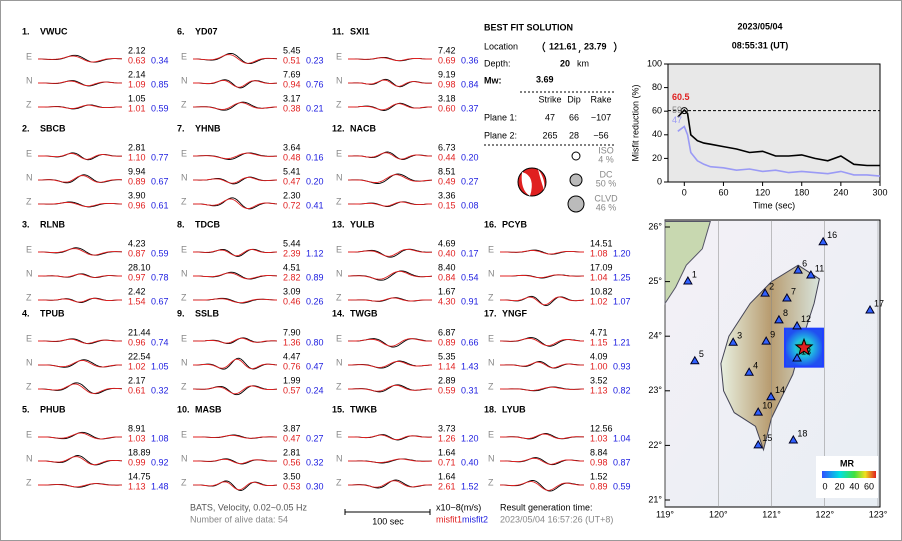 The height and width of the screenshot is (541, 902). I want to click on station-label: 11, so click(819, 268).